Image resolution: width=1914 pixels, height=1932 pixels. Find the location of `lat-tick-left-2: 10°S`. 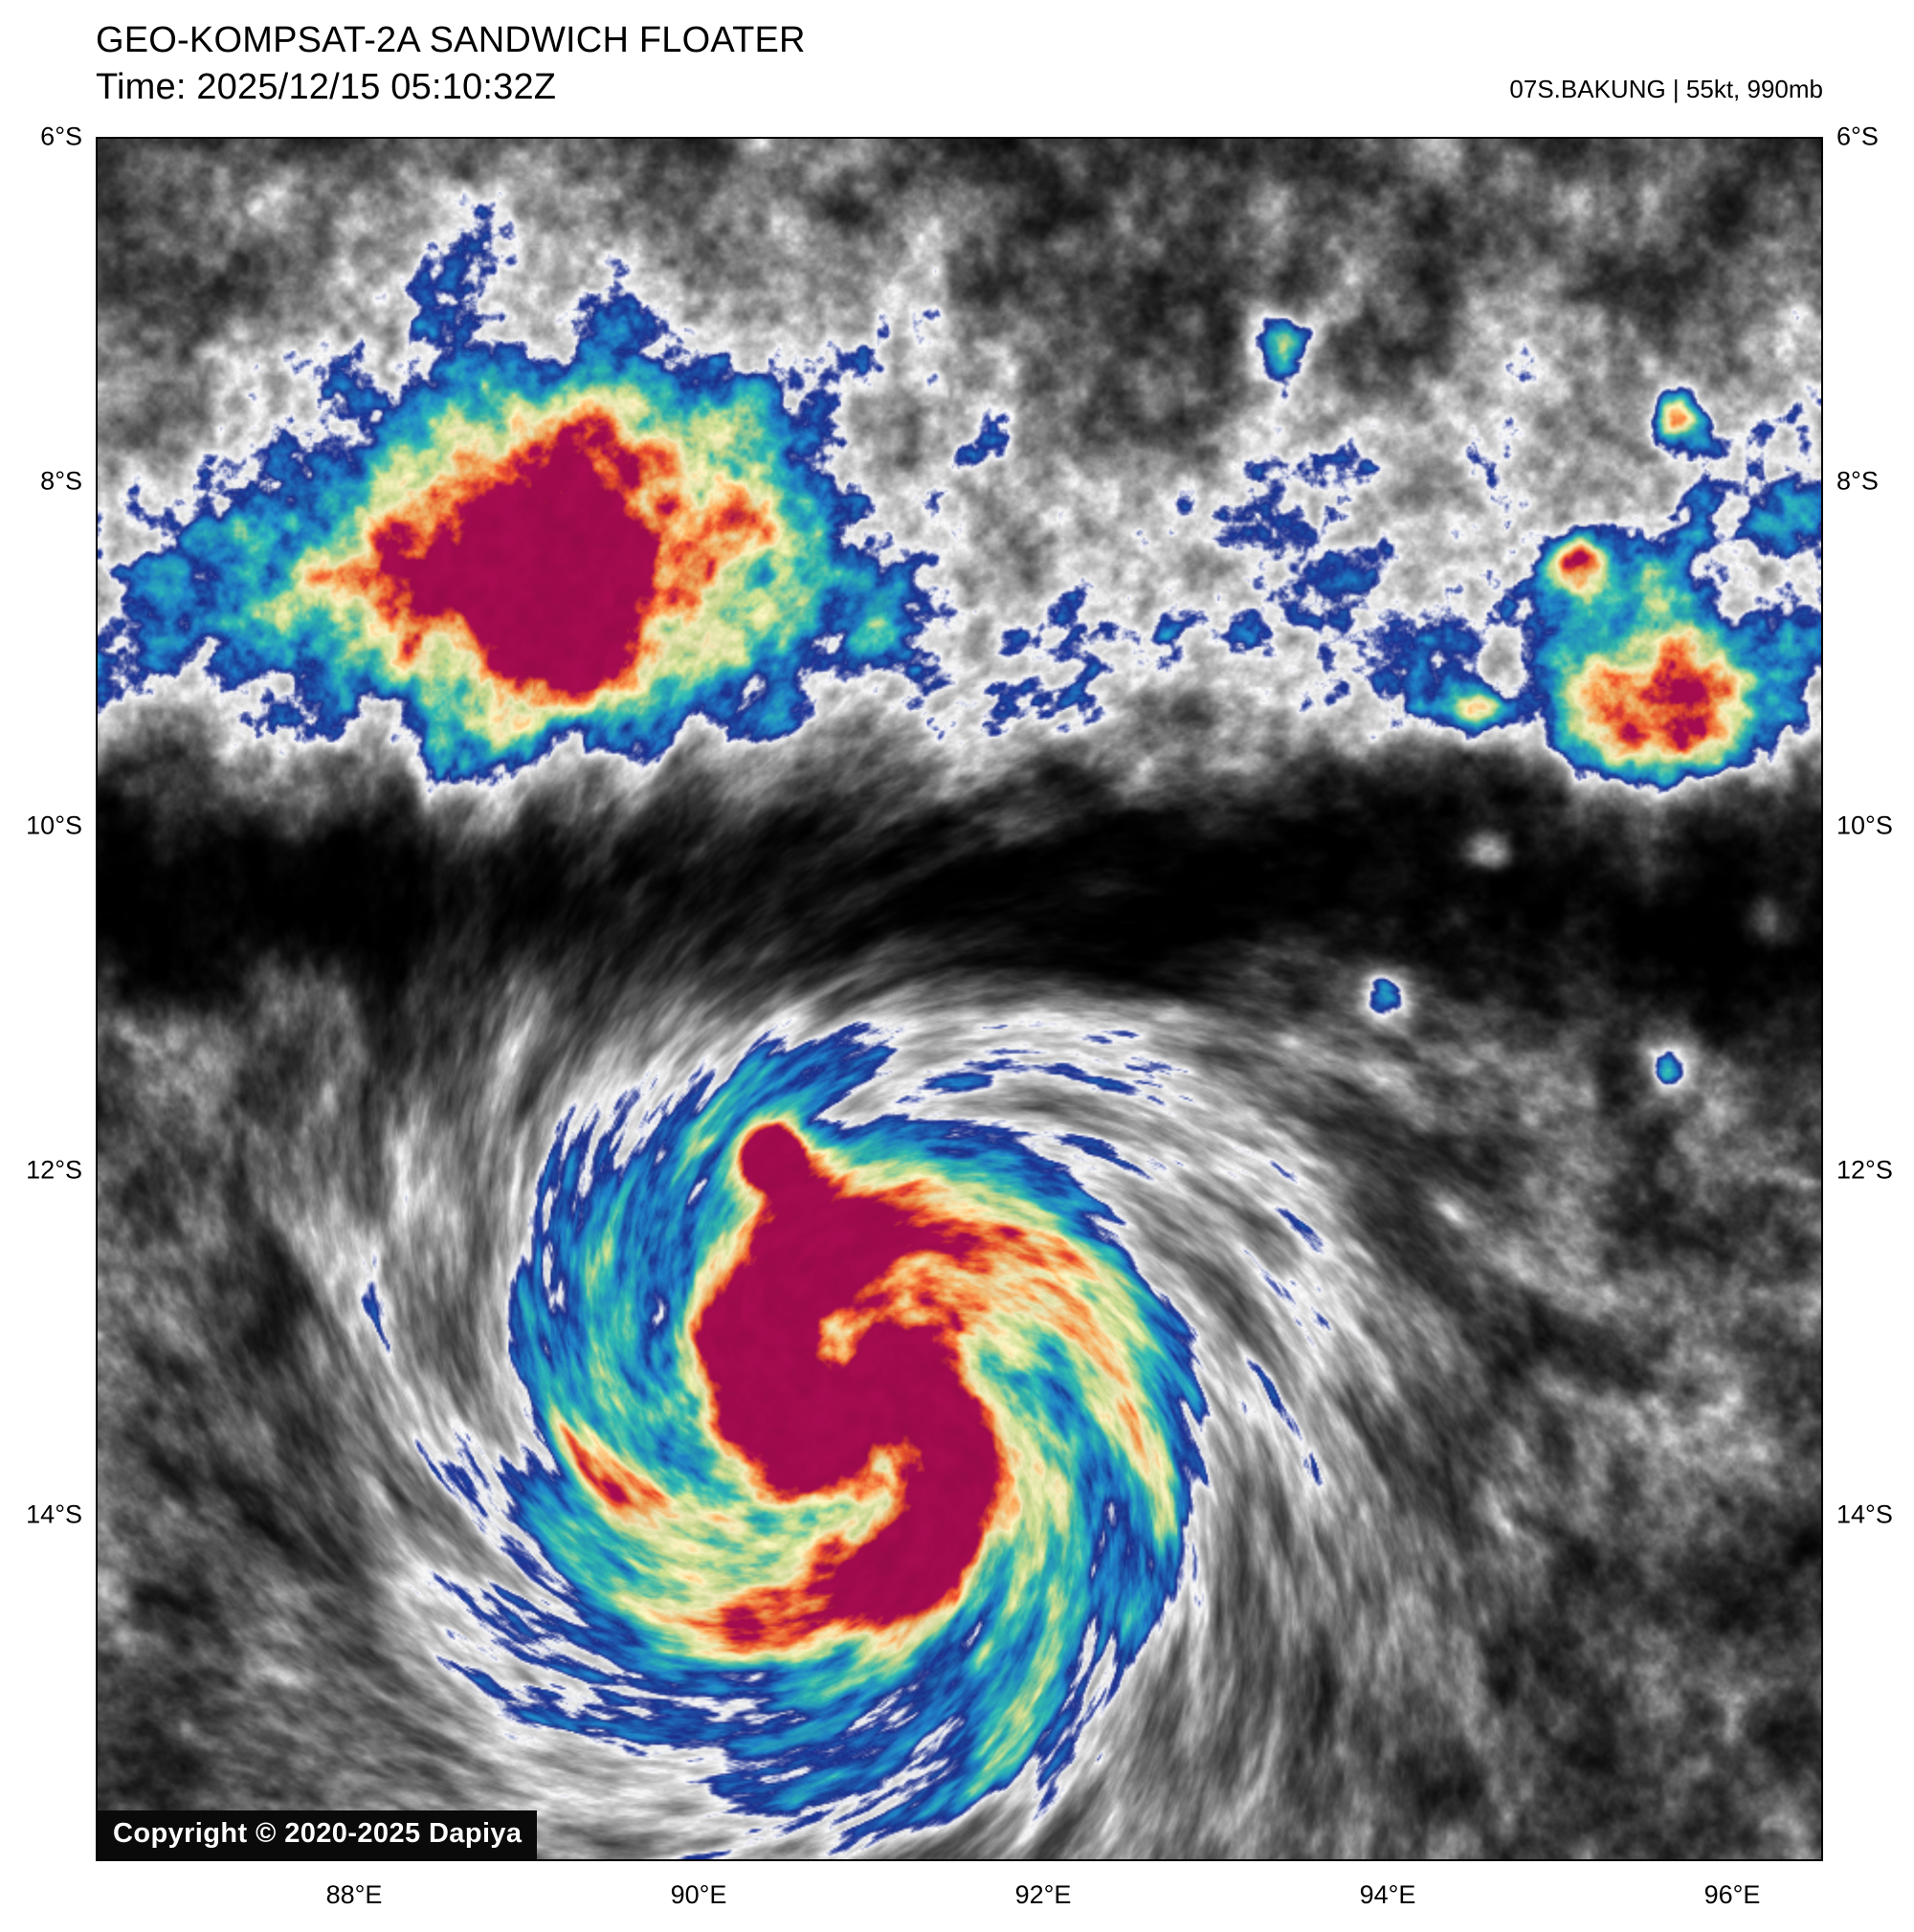

lat-tick-left-2: 10°S is located at coordinates (54, 825).